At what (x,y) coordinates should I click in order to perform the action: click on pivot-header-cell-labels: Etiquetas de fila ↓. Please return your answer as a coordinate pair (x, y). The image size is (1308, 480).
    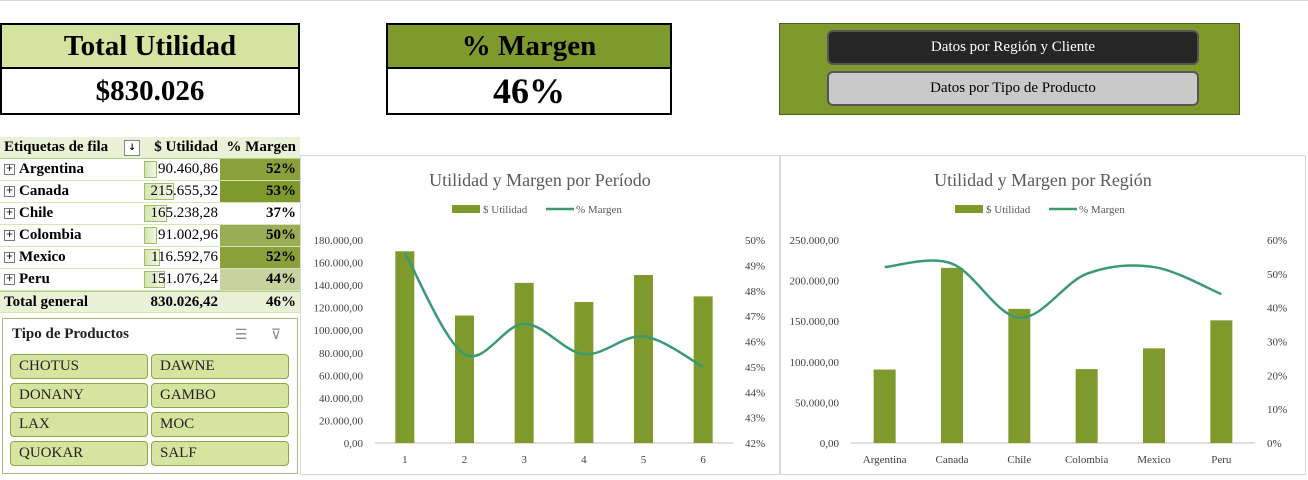
    Looking at the image, I should click on (71, 147).